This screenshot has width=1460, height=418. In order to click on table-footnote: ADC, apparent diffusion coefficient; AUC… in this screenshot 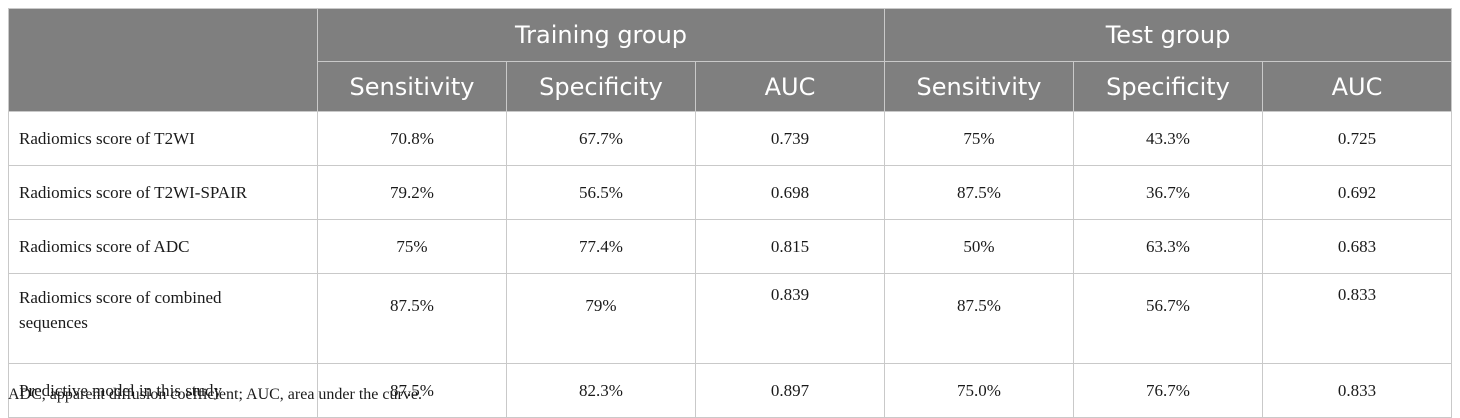, I will do `click(215, 394)`.